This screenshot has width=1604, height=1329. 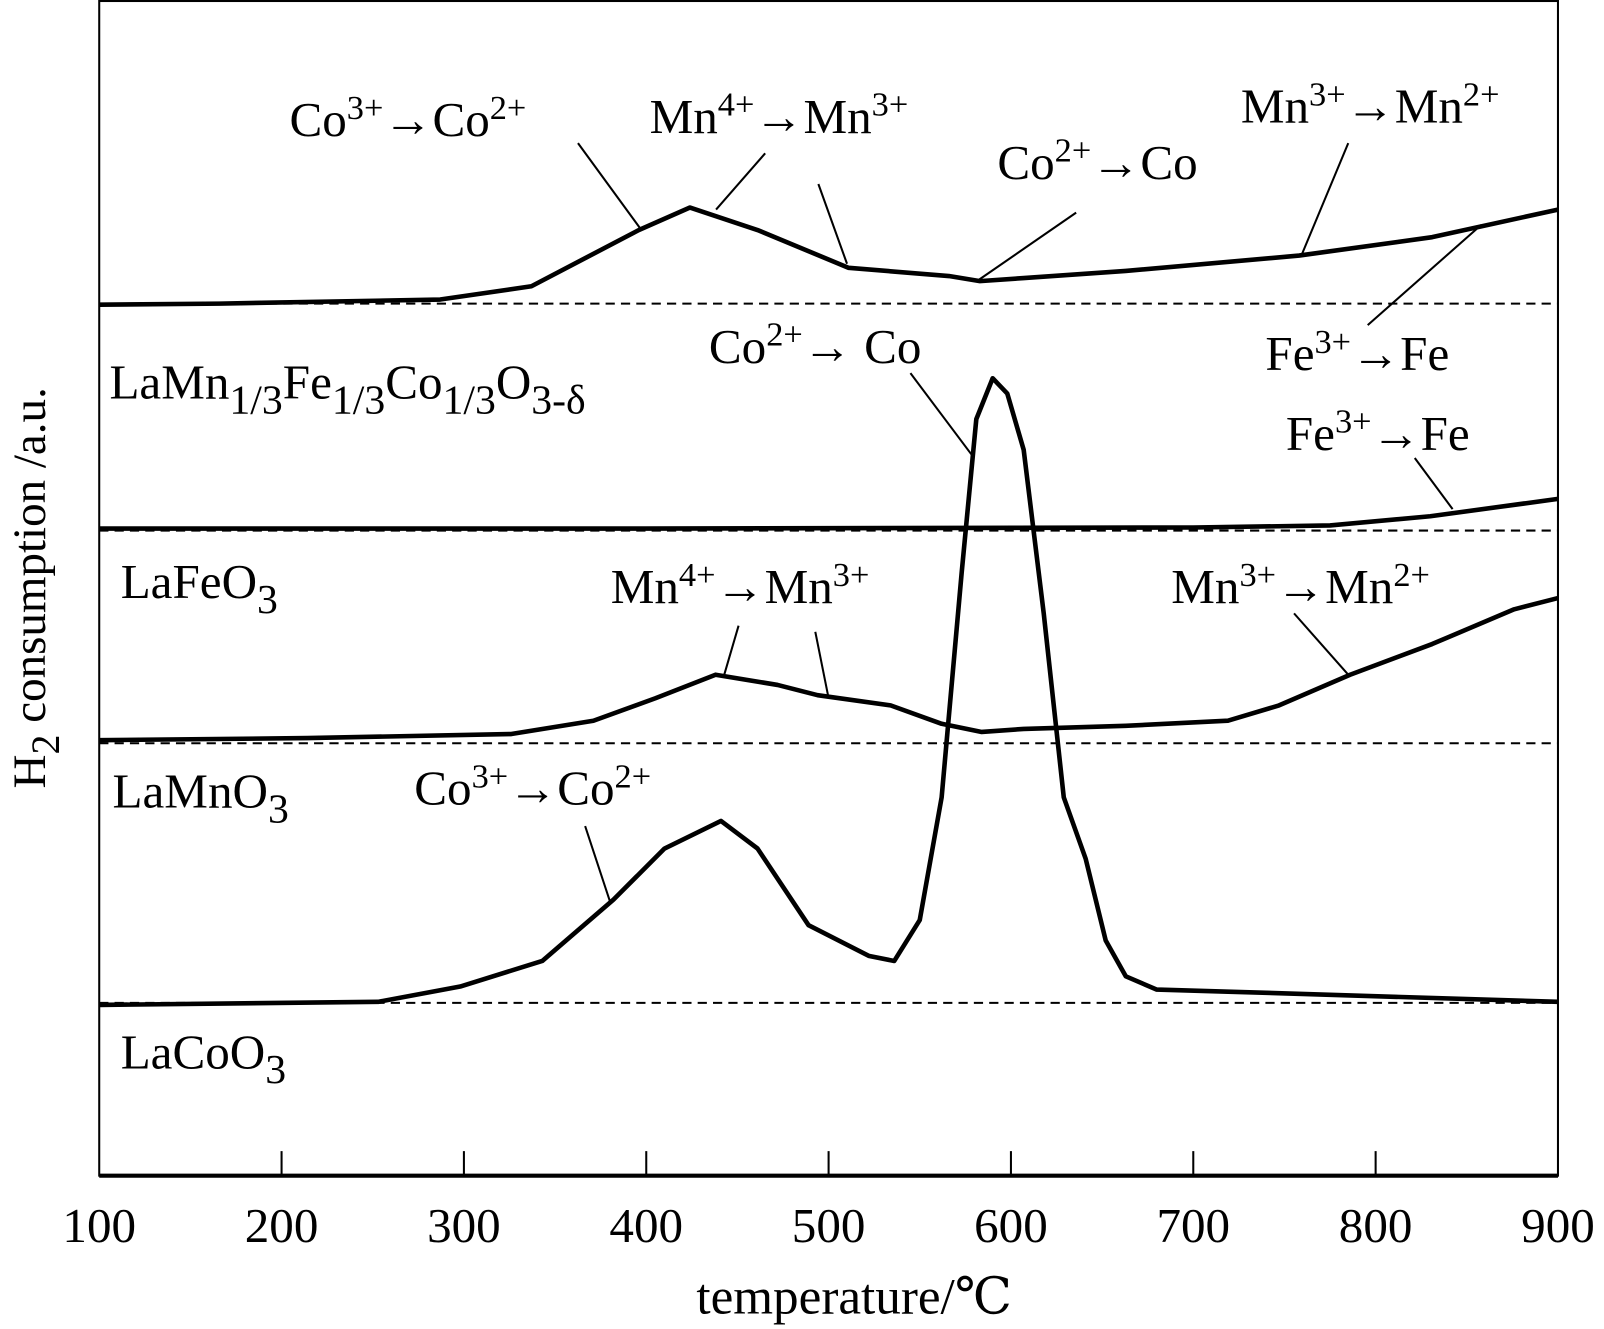 What do you see at coordinates (558, 400) in the screenshot?
I see `subscript-text: 3-δ` at bounding box center [558, 400].